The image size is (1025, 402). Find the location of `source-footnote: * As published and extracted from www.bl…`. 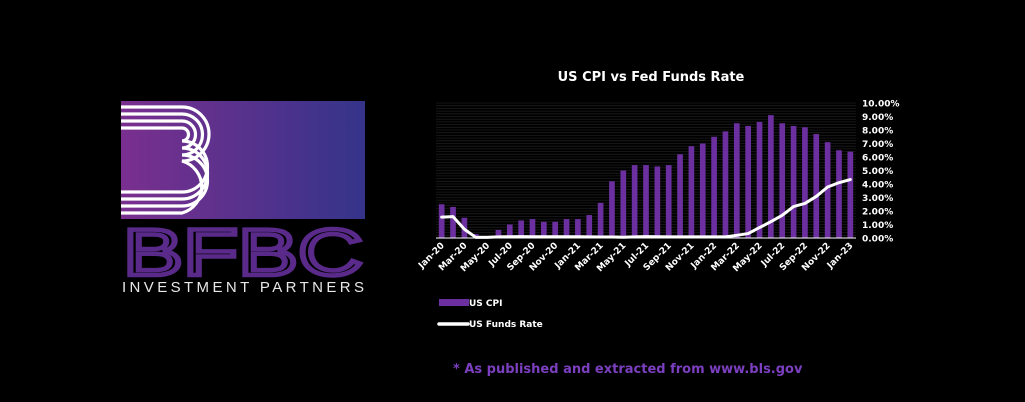

source-footnote: * As published and extracted from www.bl… is located at coordinates (628, 369).